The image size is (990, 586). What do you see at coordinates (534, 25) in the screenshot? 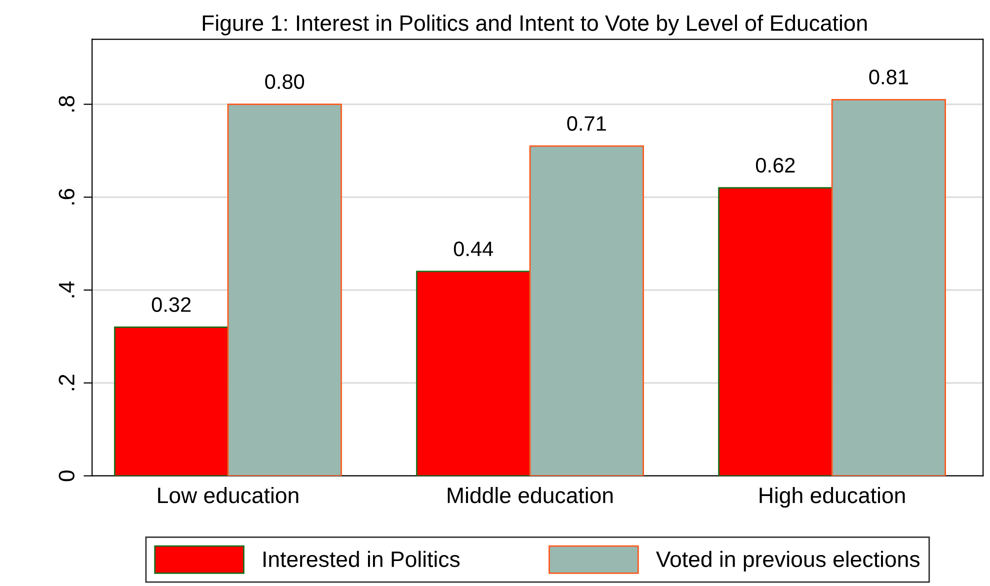
I see `chart-title: Figure 1: Interest in Politics and Intent to Vote by Level of Education` at bounding box center [534, 25].